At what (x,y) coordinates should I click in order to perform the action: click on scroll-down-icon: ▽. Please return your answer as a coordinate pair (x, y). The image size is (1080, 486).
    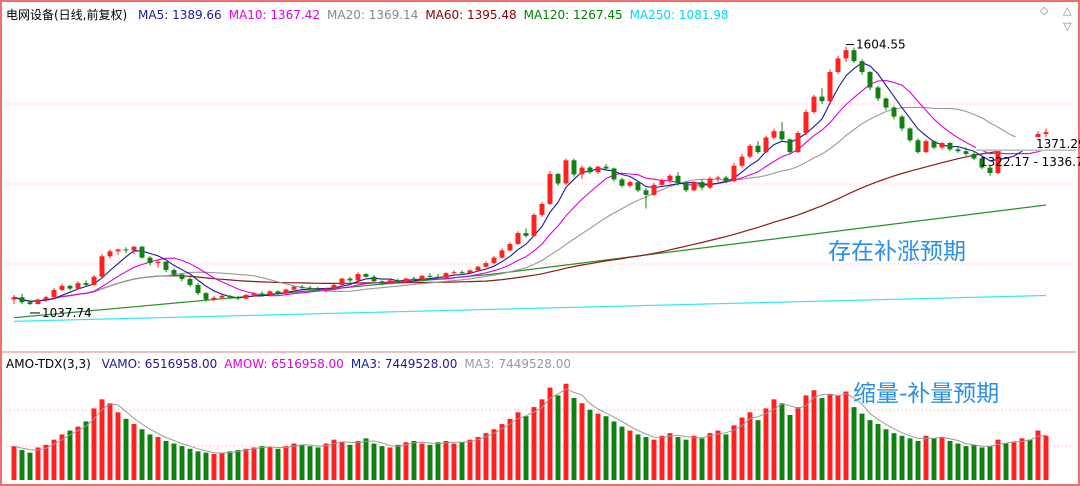
    Looking at the image, I should click on (1067, 26).